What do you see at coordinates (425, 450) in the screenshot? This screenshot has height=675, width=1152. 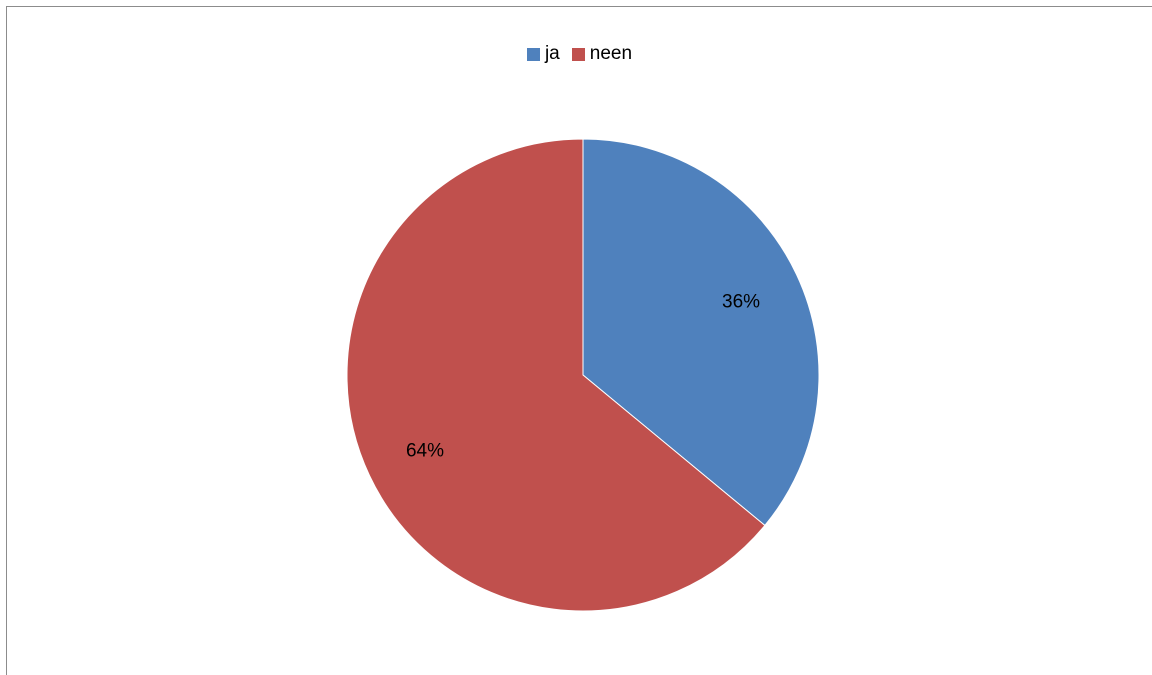 I see `data-label-neen: 64%` at bounding box center [425, 450].